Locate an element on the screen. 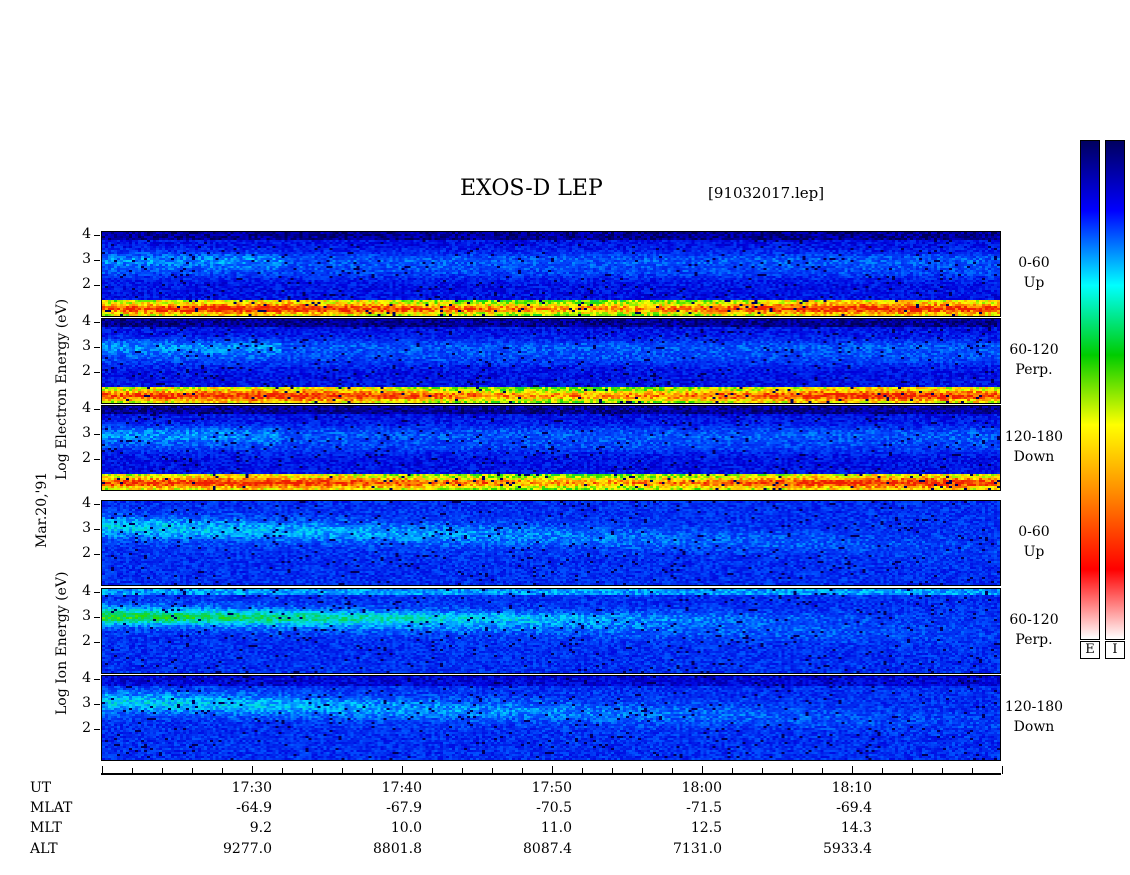  x-tick-mlt: 12.5 is located at coordinates (682, 828).